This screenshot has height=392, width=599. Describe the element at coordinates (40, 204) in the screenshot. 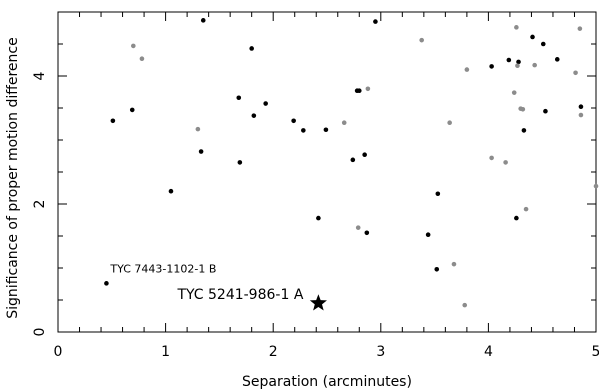

I see `y-tick-label: 2` at that location.